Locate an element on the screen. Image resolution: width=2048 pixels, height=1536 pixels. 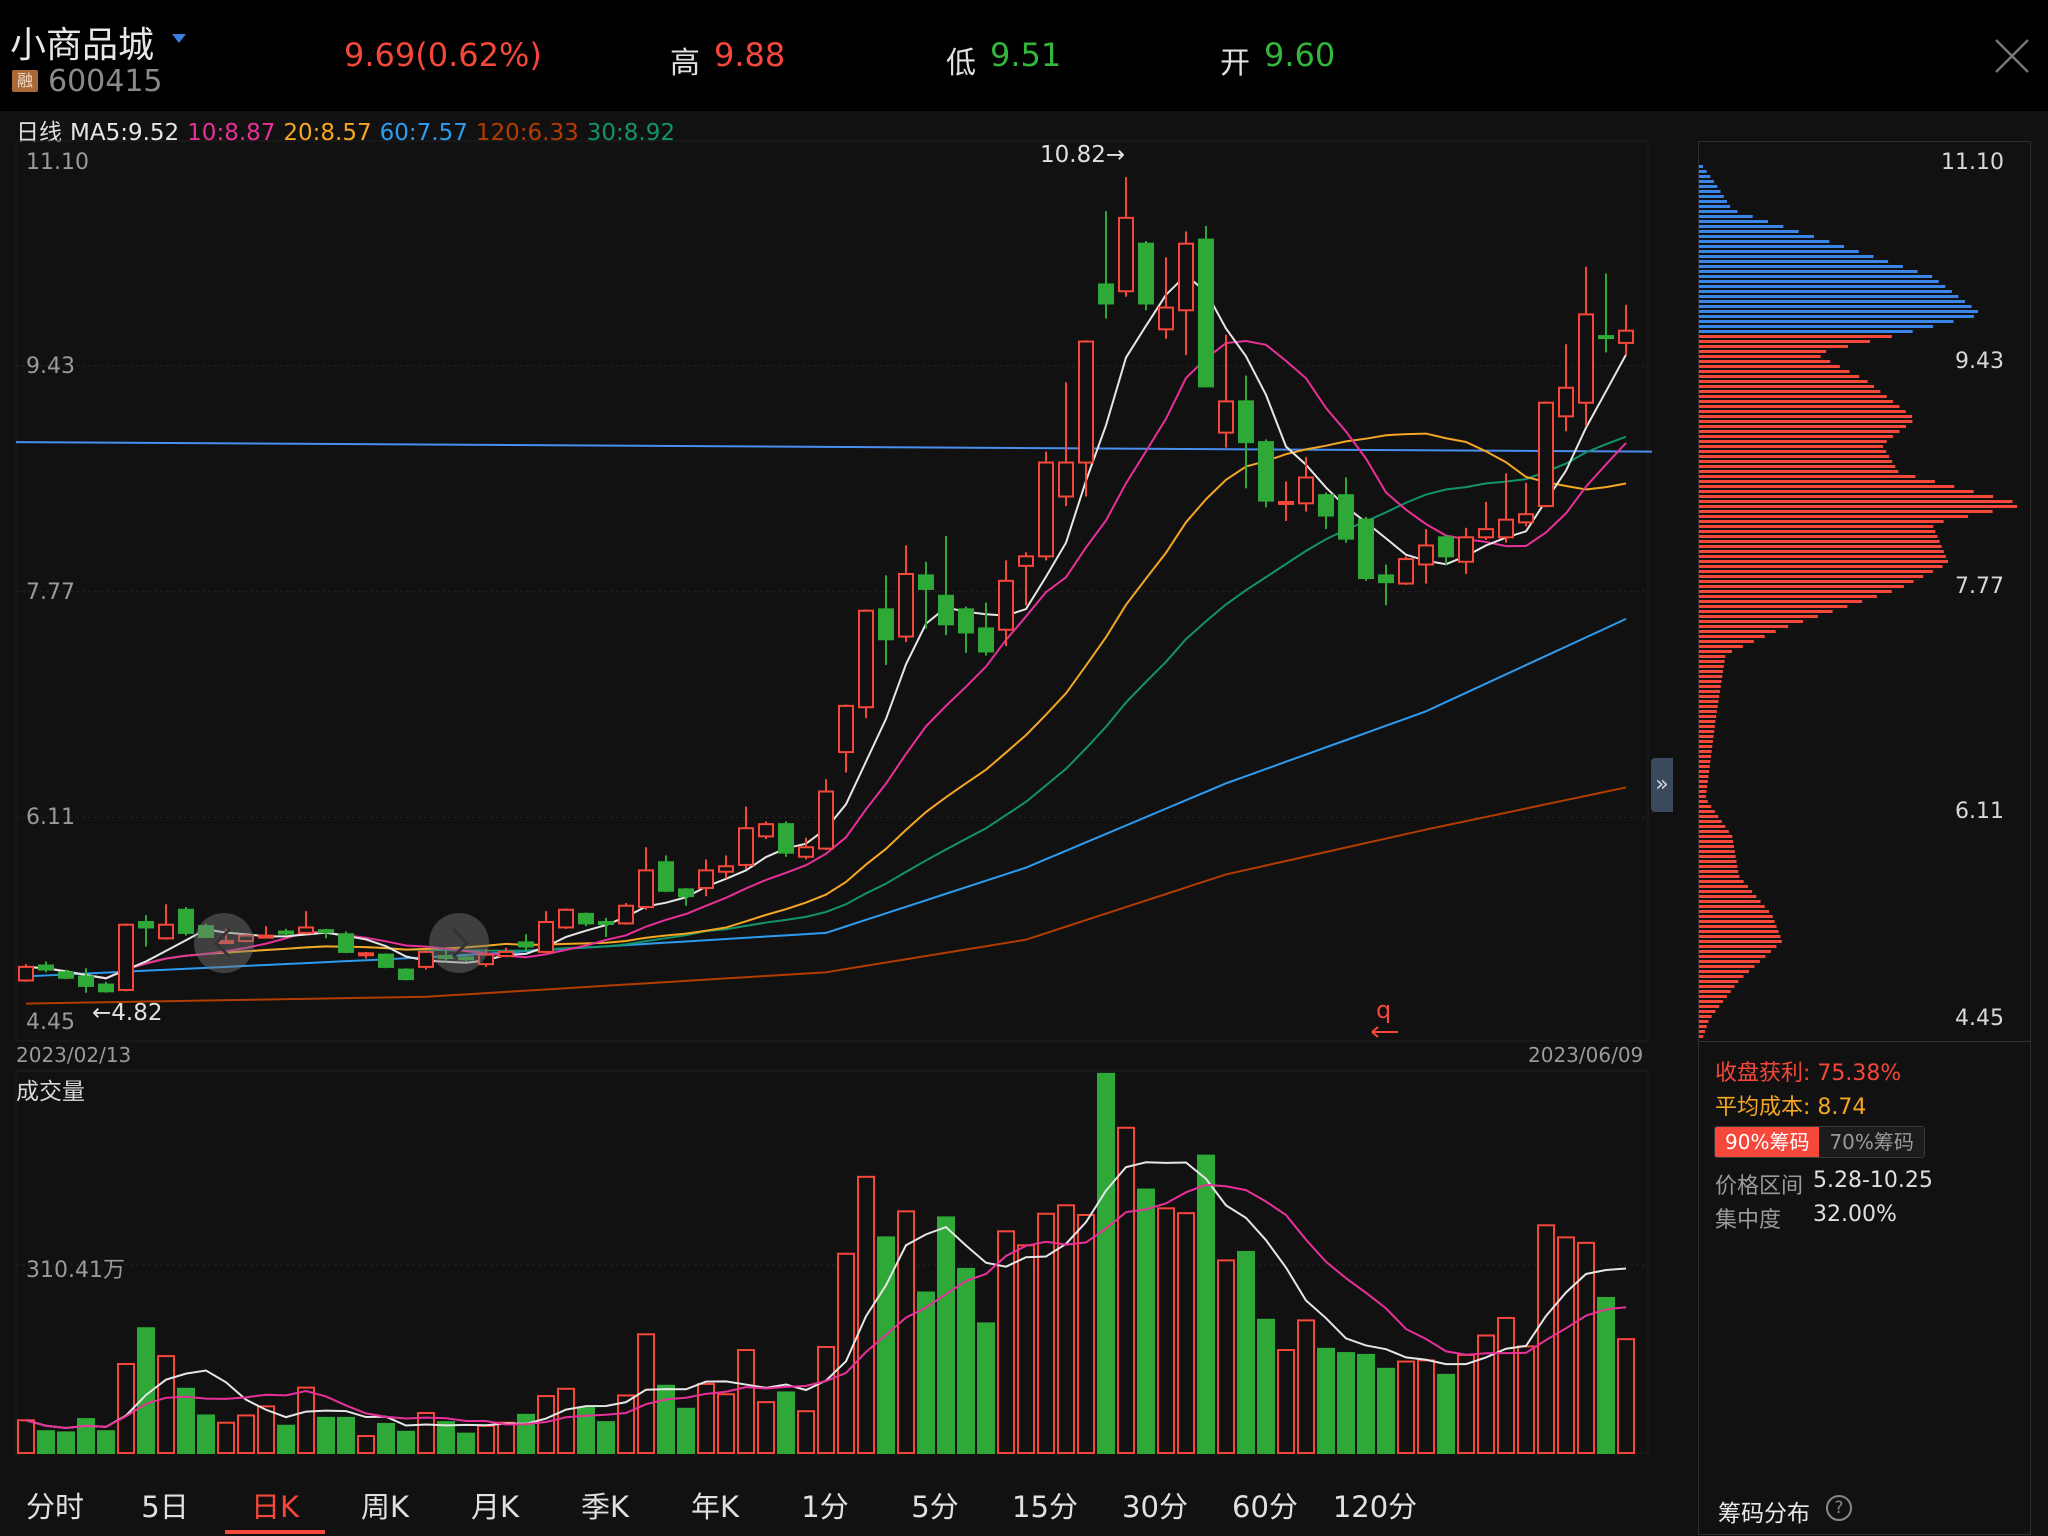
tab-6: 年K is located at coordinates (715, 1507).